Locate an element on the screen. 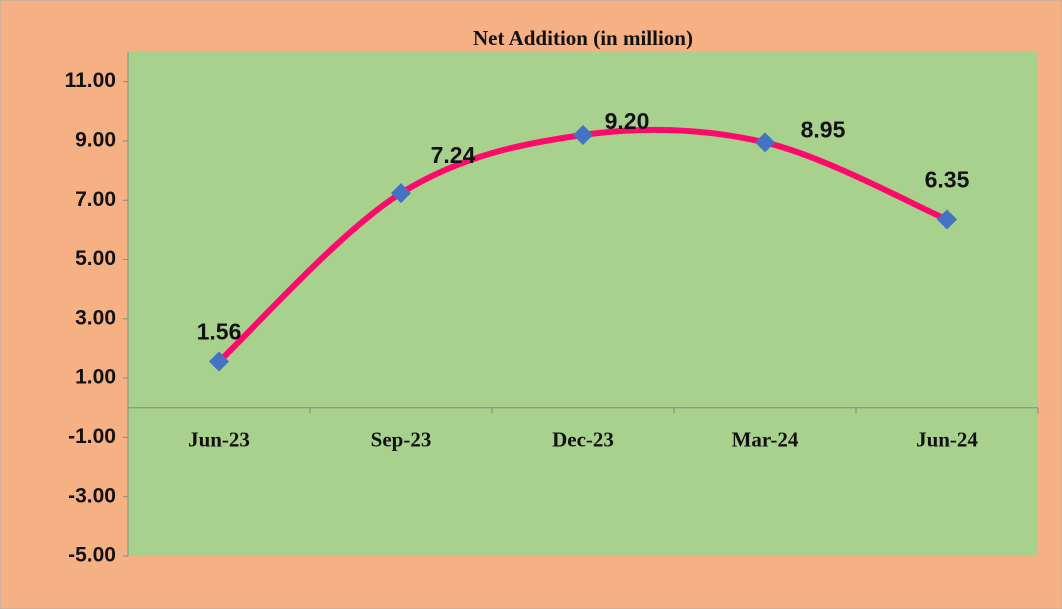 The height and width of the screenshot is (609, 1062). y-tick-label: -3.00 is located at coordinates (92, 495).